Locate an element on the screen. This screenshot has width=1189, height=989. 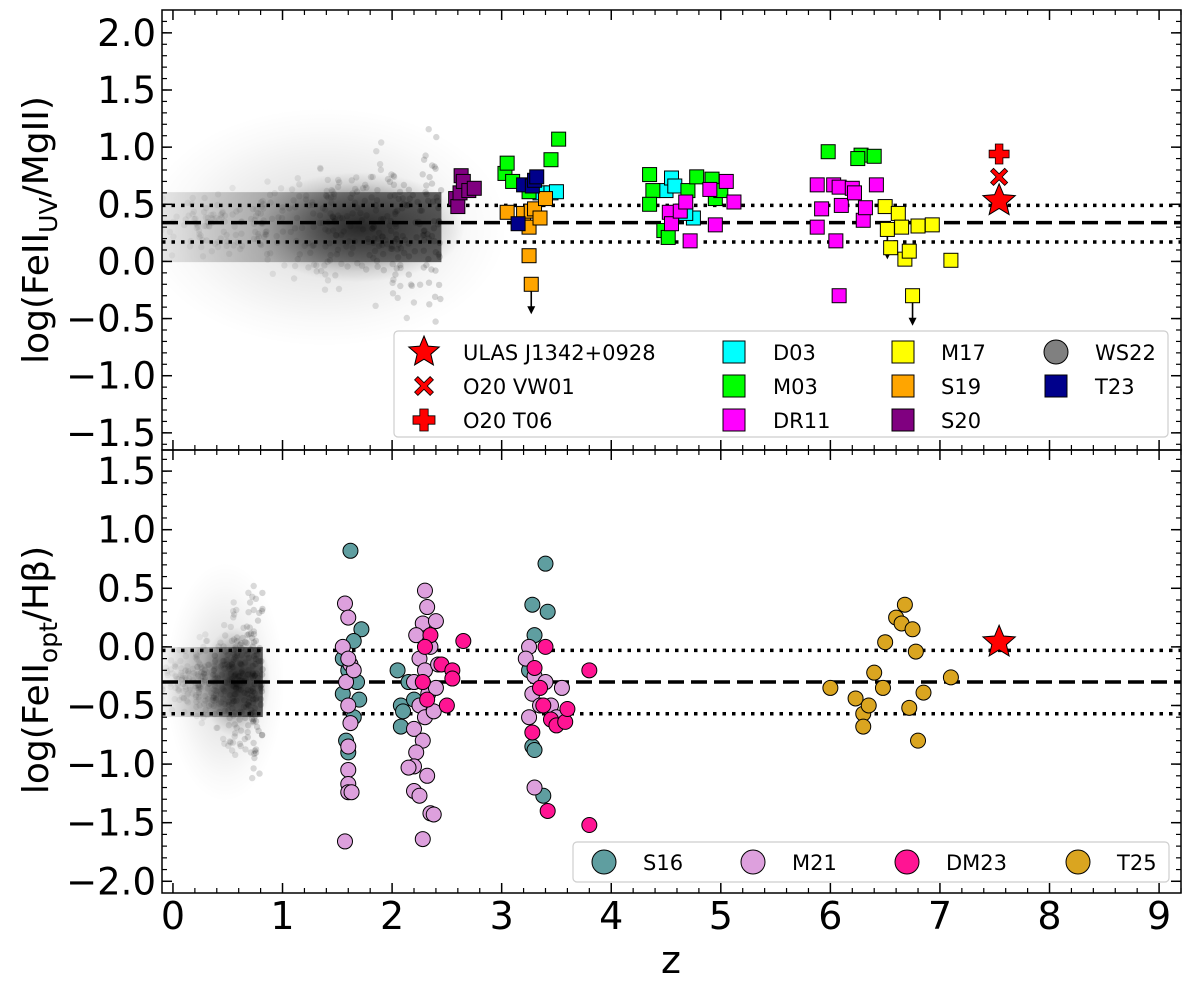
legend-label: D03 is located at coordinates (794, 353).